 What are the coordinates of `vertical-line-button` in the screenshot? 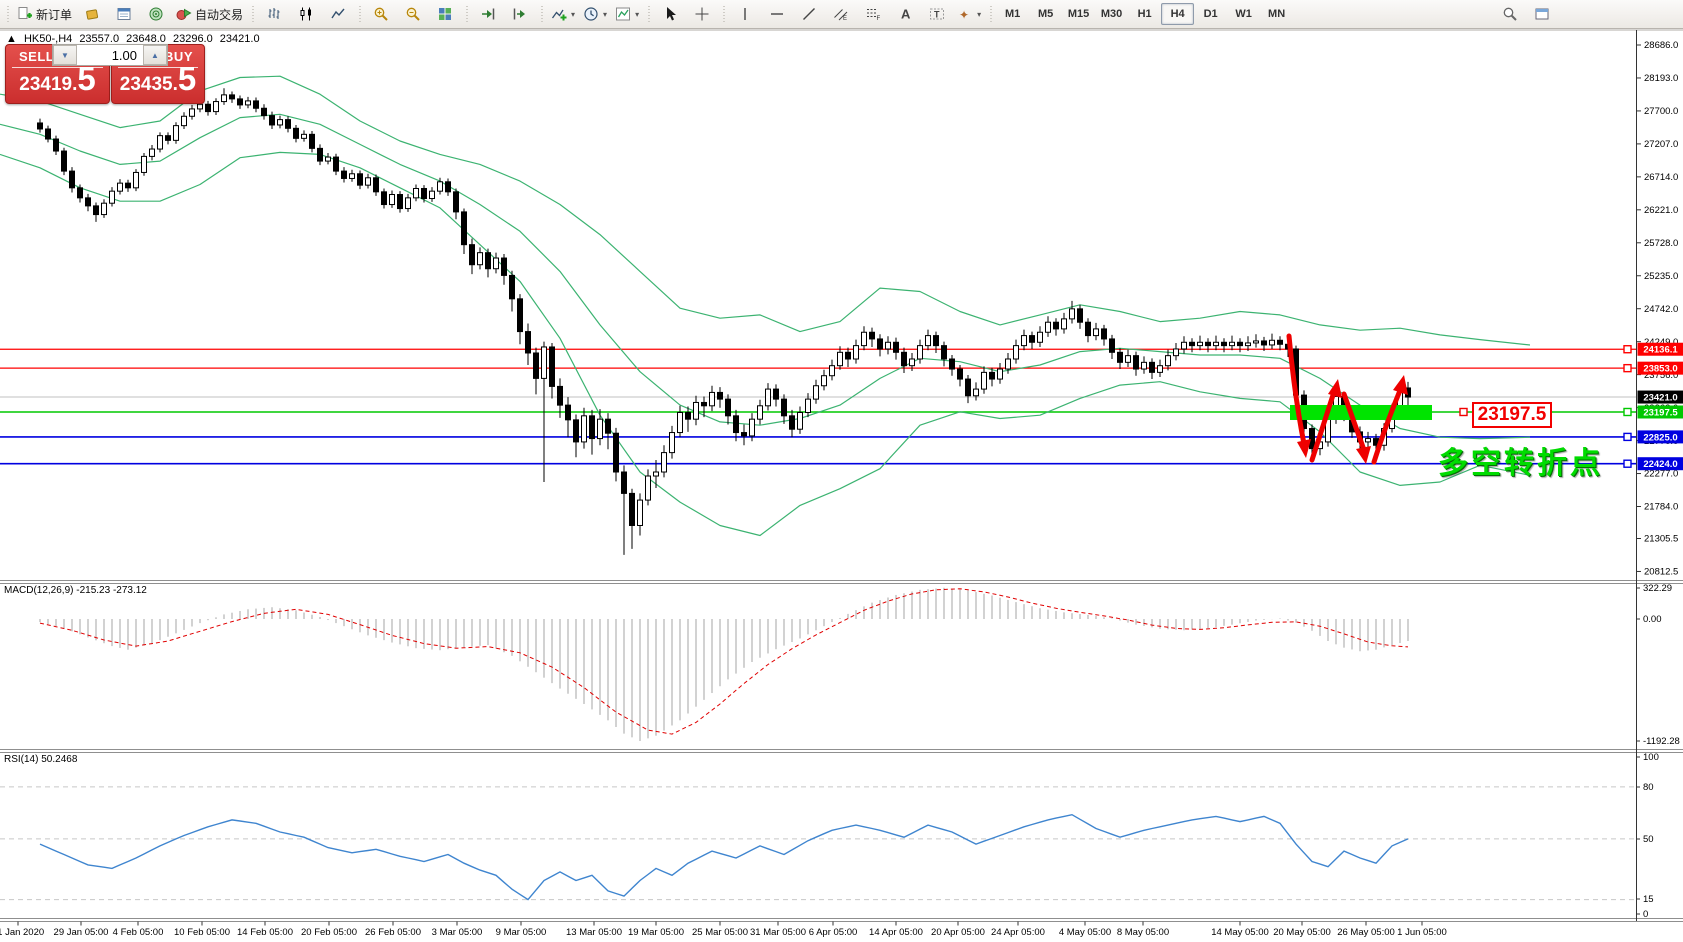 It's located at (745, 14).